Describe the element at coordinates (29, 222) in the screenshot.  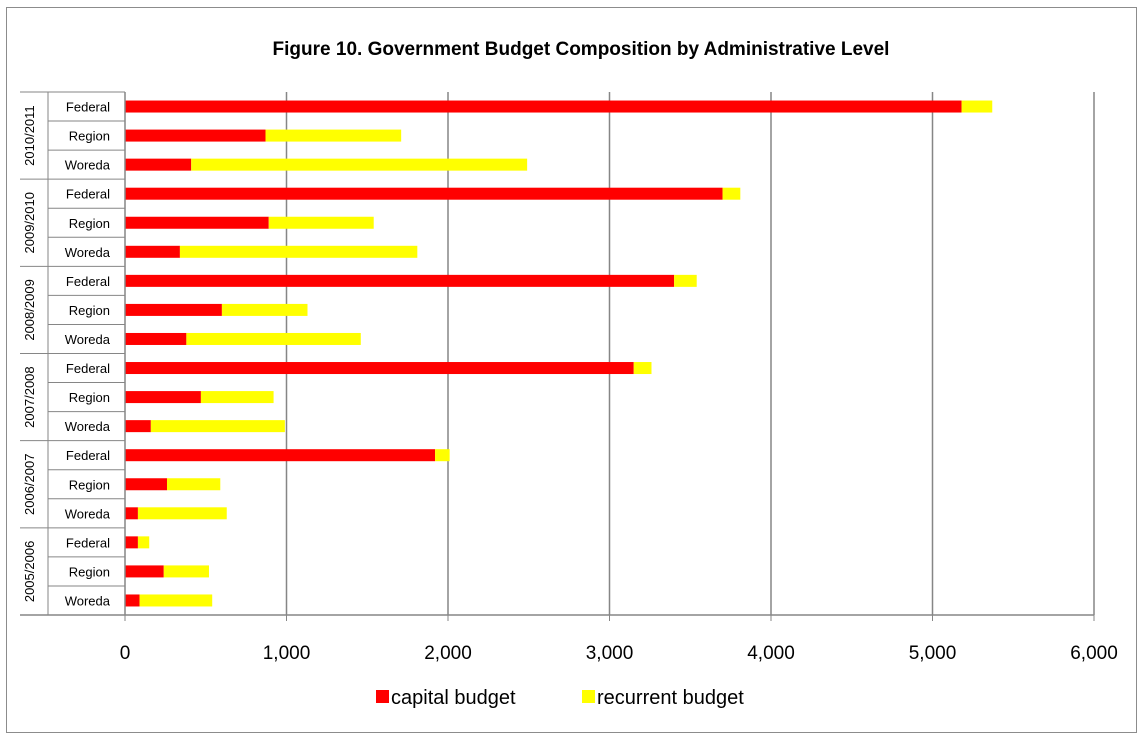
I see `group-label: 2009/2010` at that location.